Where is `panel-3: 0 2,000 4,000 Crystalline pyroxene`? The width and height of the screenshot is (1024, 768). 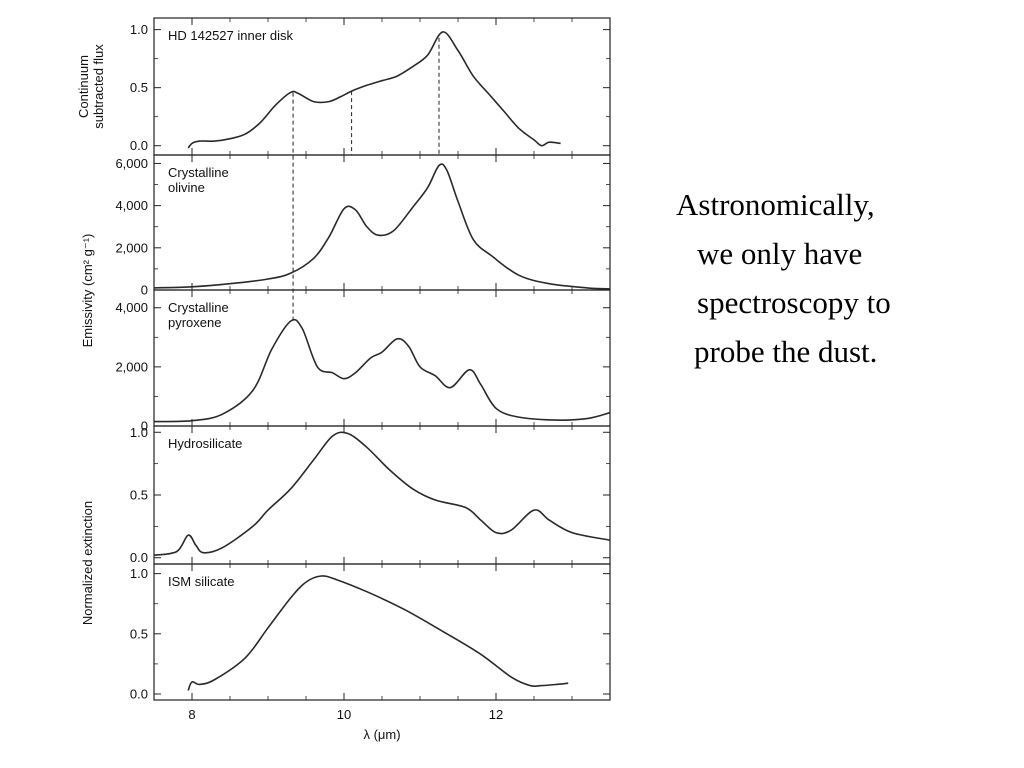 panel-3: 0 2,000 4,000 Crystalline pyroxene is located at coordinates (363, 361).